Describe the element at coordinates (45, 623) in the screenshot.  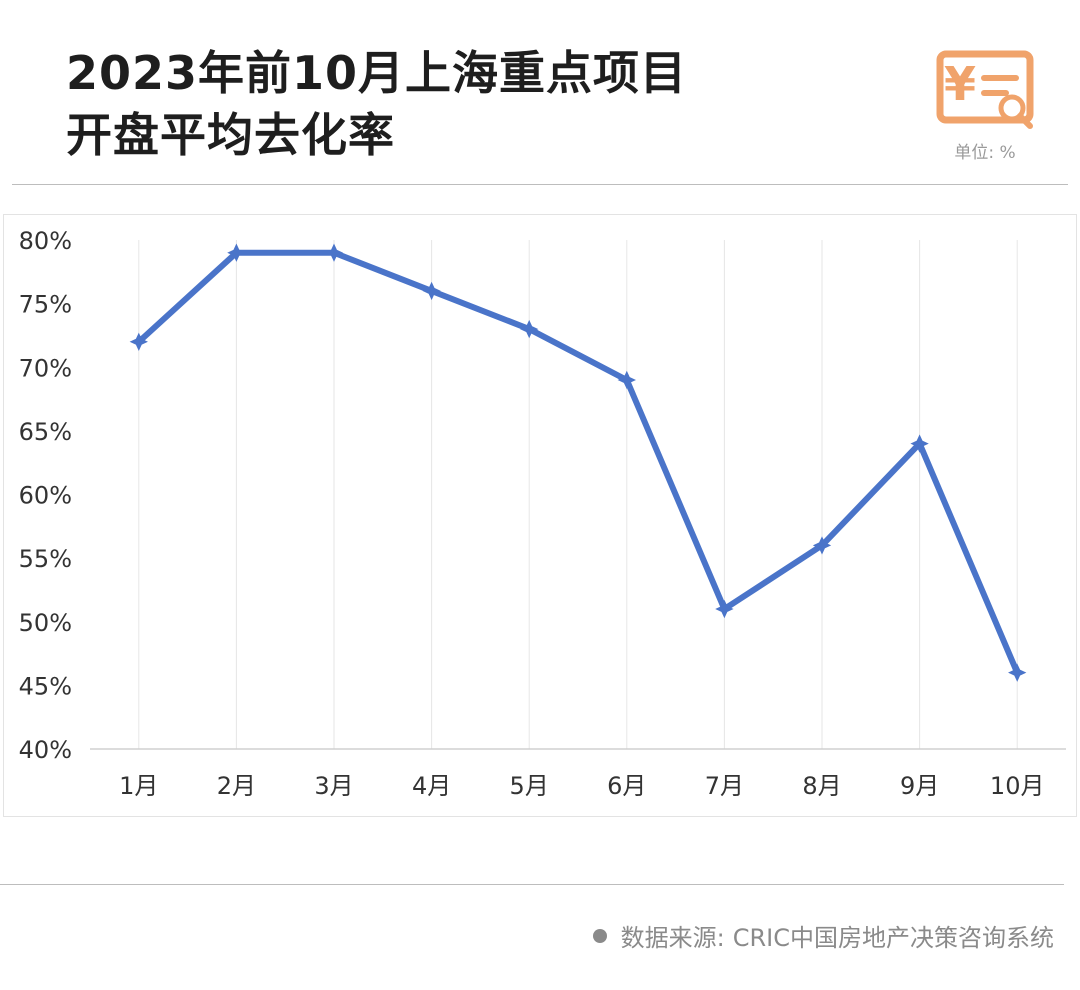
I see `y-tick-label: 50%` at that location.